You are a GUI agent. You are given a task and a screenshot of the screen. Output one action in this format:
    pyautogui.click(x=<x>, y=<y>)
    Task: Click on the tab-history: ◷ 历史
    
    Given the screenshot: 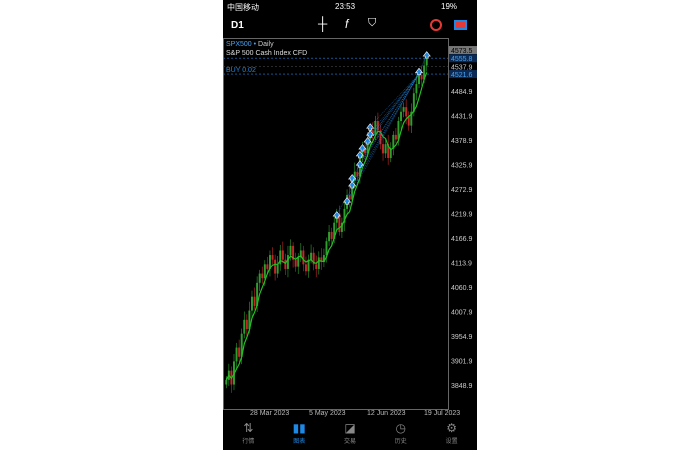 What is the action you would take?
    pyautogui.click(x=400, y=435)
    